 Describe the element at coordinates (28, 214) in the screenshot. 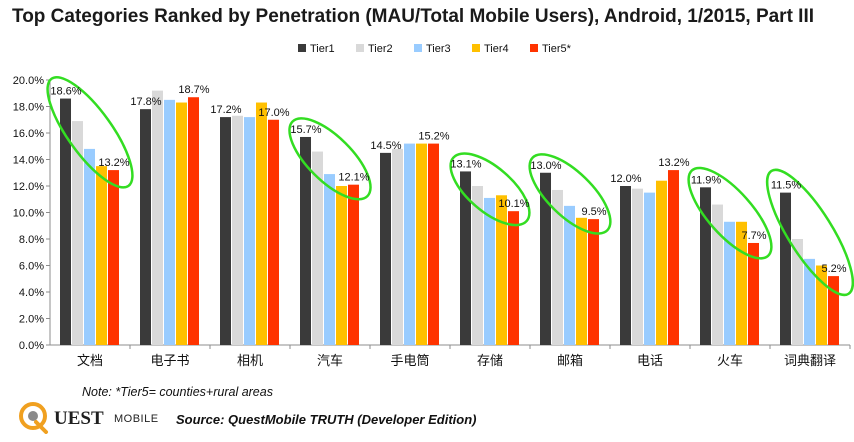

I see `y-tick-label: 10.0%` at that location.